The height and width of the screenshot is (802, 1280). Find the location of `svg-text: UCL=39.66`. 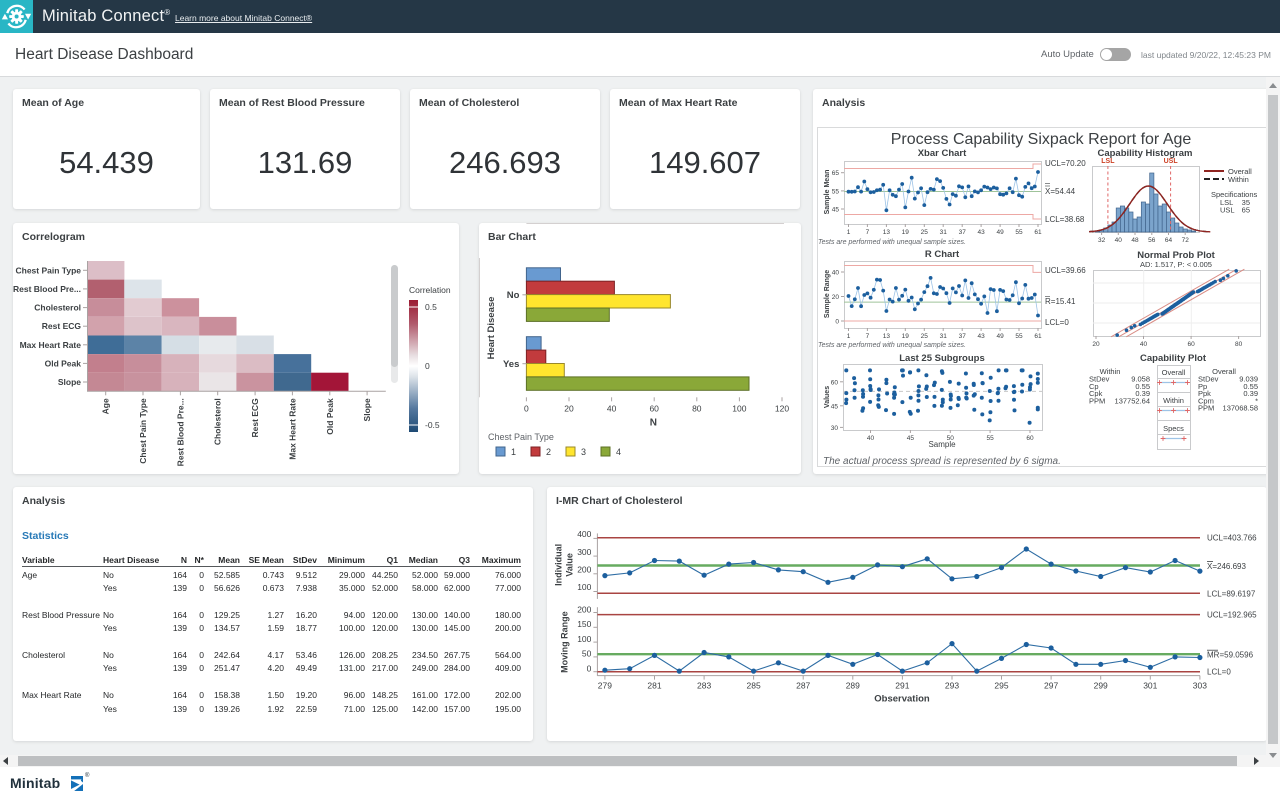

svg-text: UCL=39.66 is located at coordinates (1065, 270).